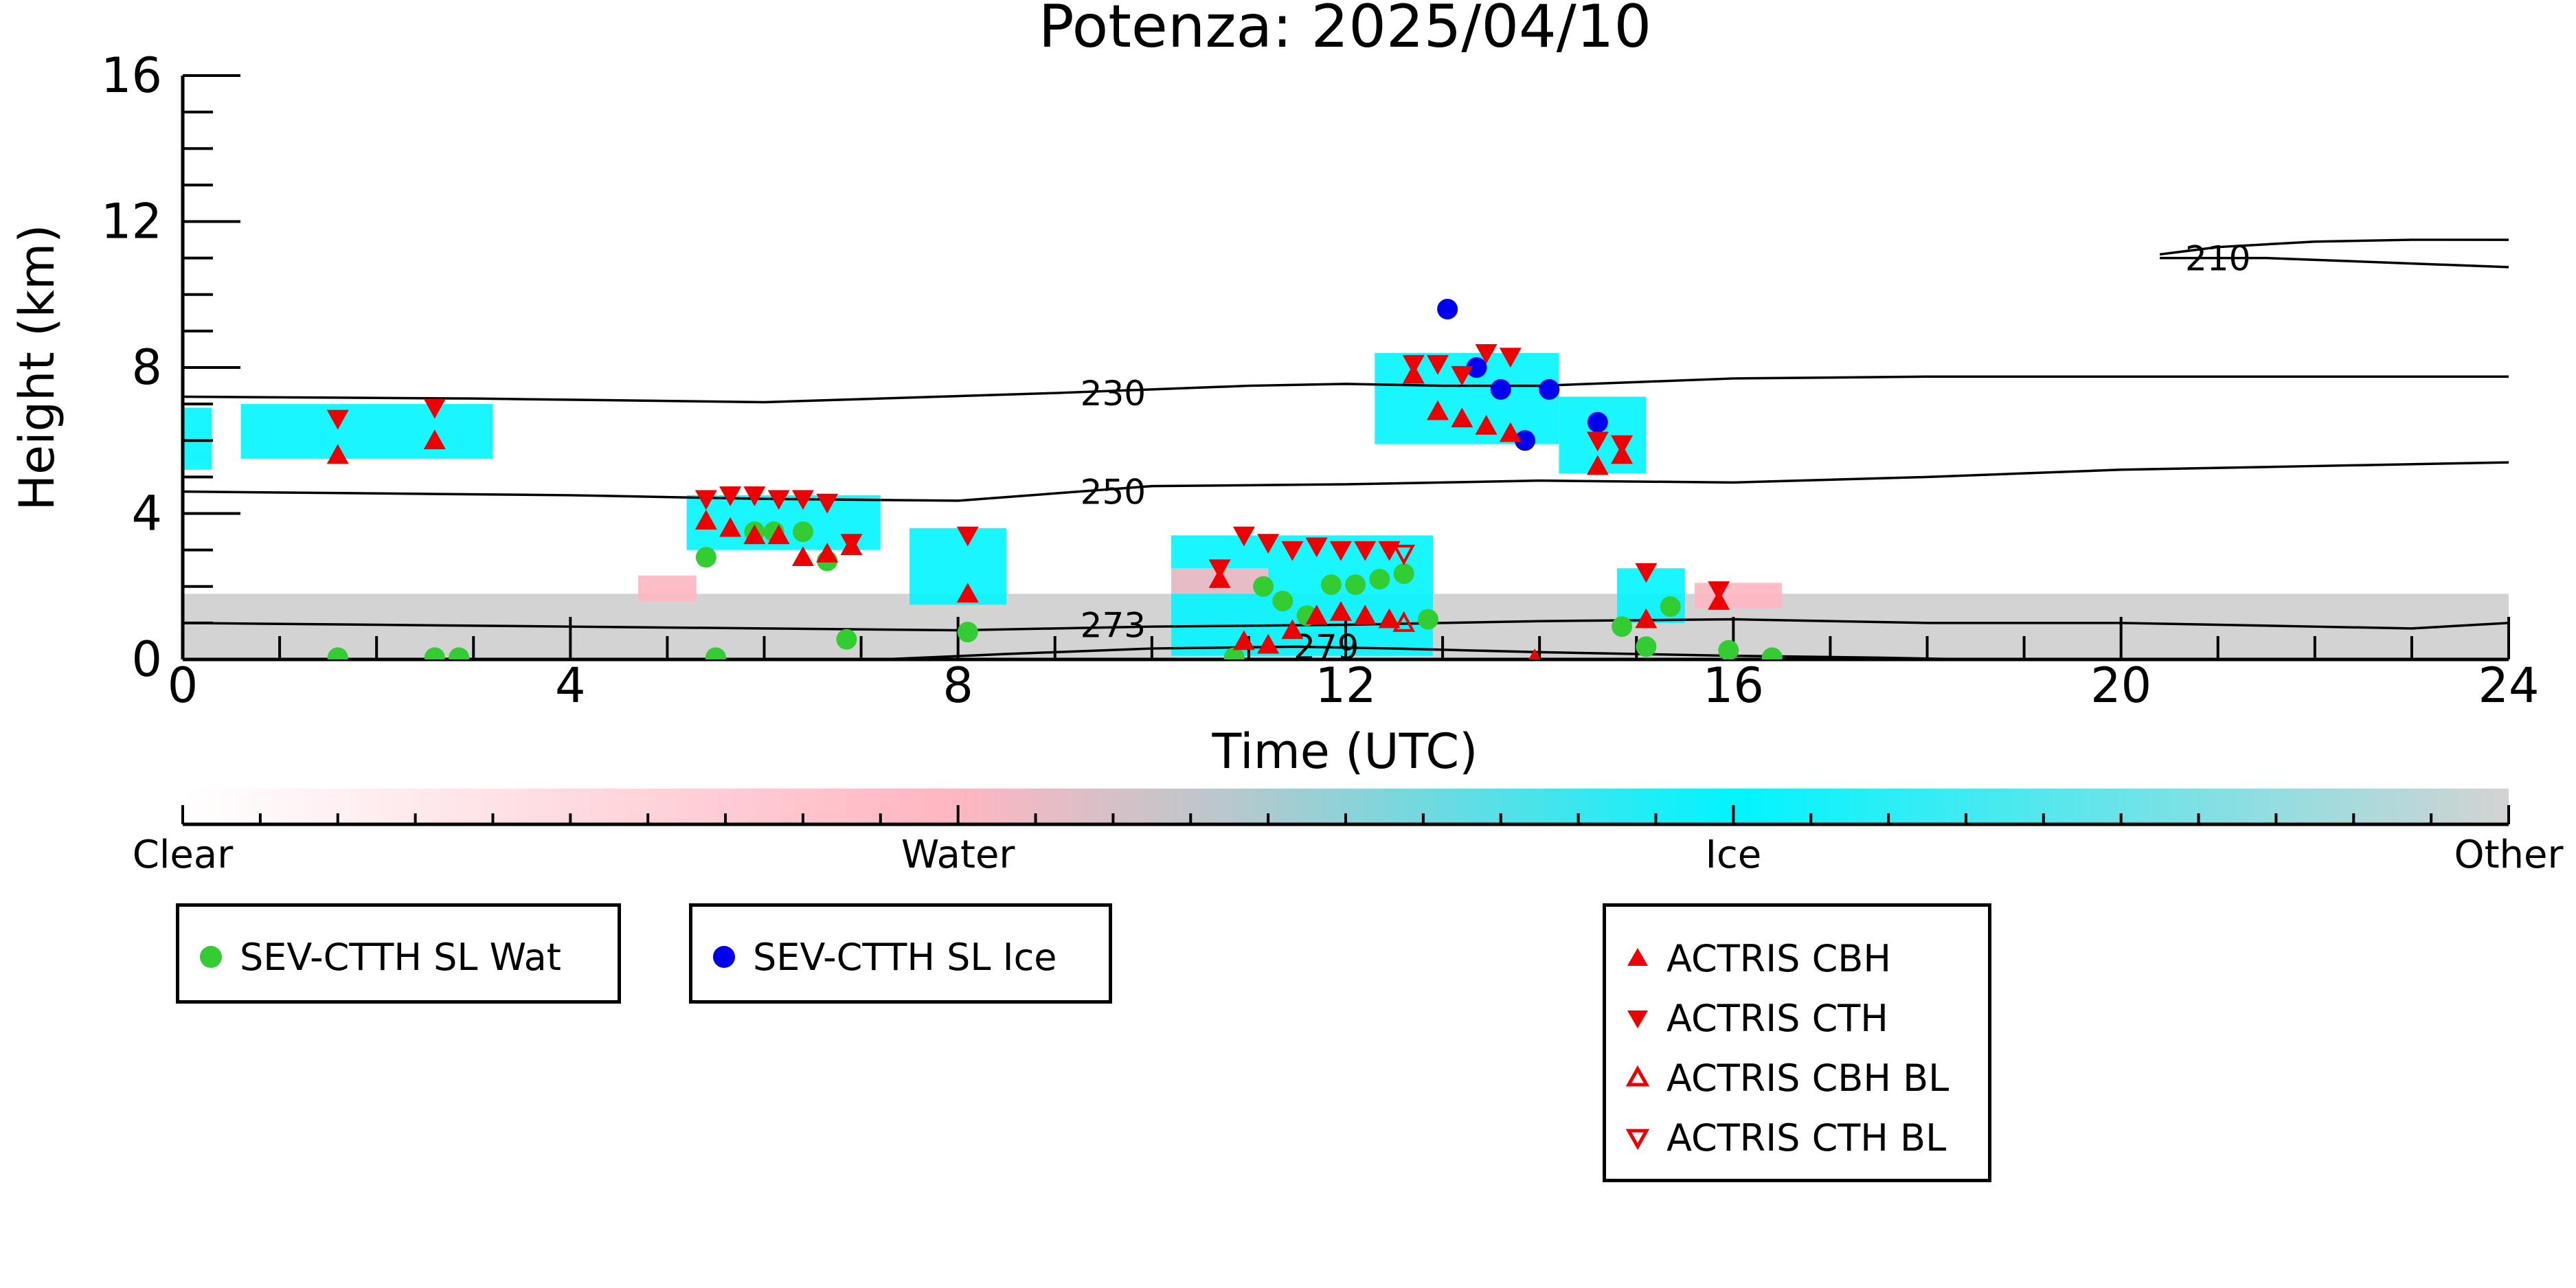 This screenshot has width=2576, height=1288. I want to click on y-tick-label: 8, so click(146, 367).